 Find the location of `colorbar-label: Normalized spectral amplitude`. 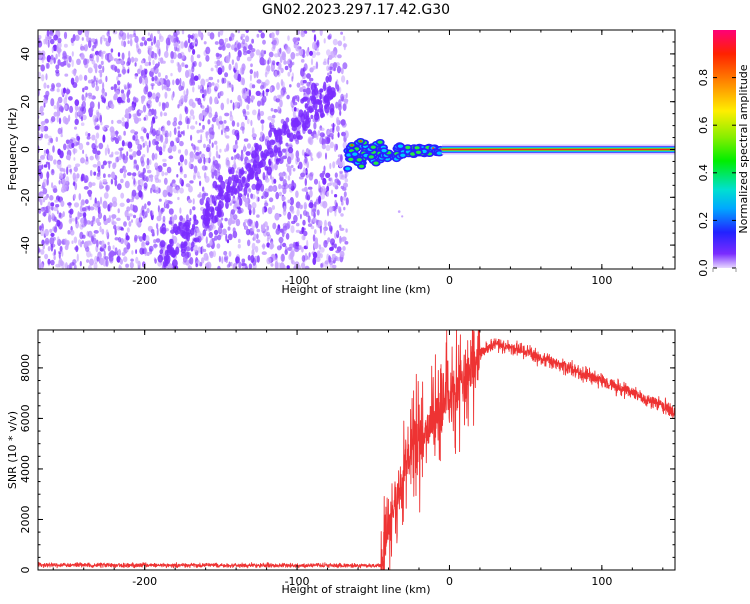

colorbar-label: Normalized spectral amplitude is located at coordinates (743, 148).